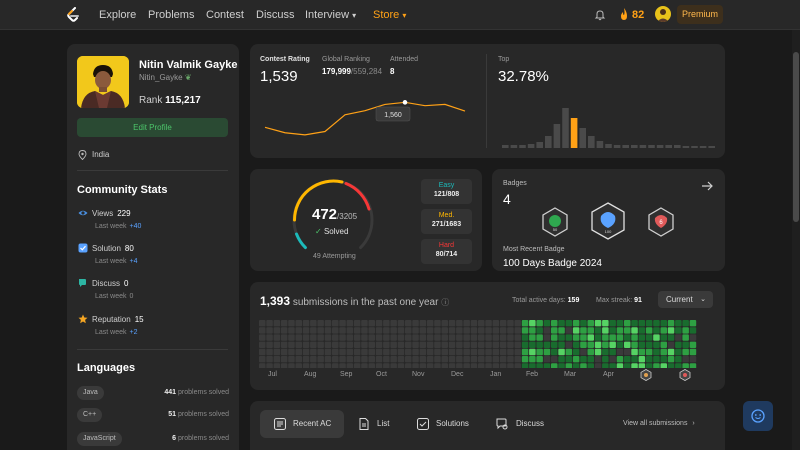  Describe the element at coordinates (225, 15) in the screenshot. I see `nav-contest: Contest` at that location.